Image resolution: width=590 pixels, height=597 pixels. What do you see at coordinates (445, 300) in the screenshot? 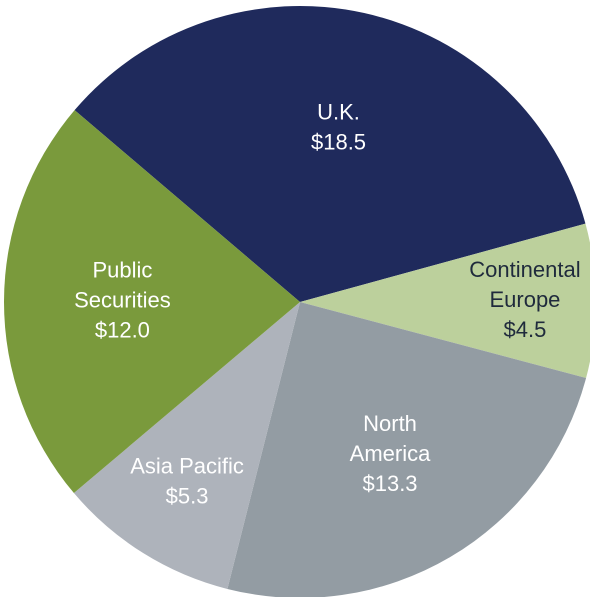
I see `pie-slice` at bounding box center [445, 300].